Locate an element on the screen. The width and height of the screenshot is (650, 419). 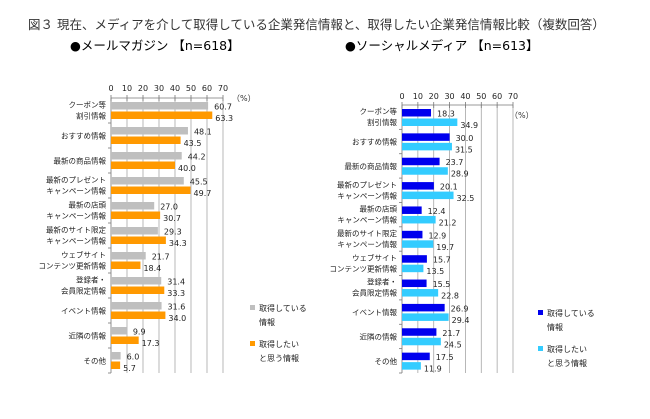
data-label: 27.0 is located at coordinates (169, 207).